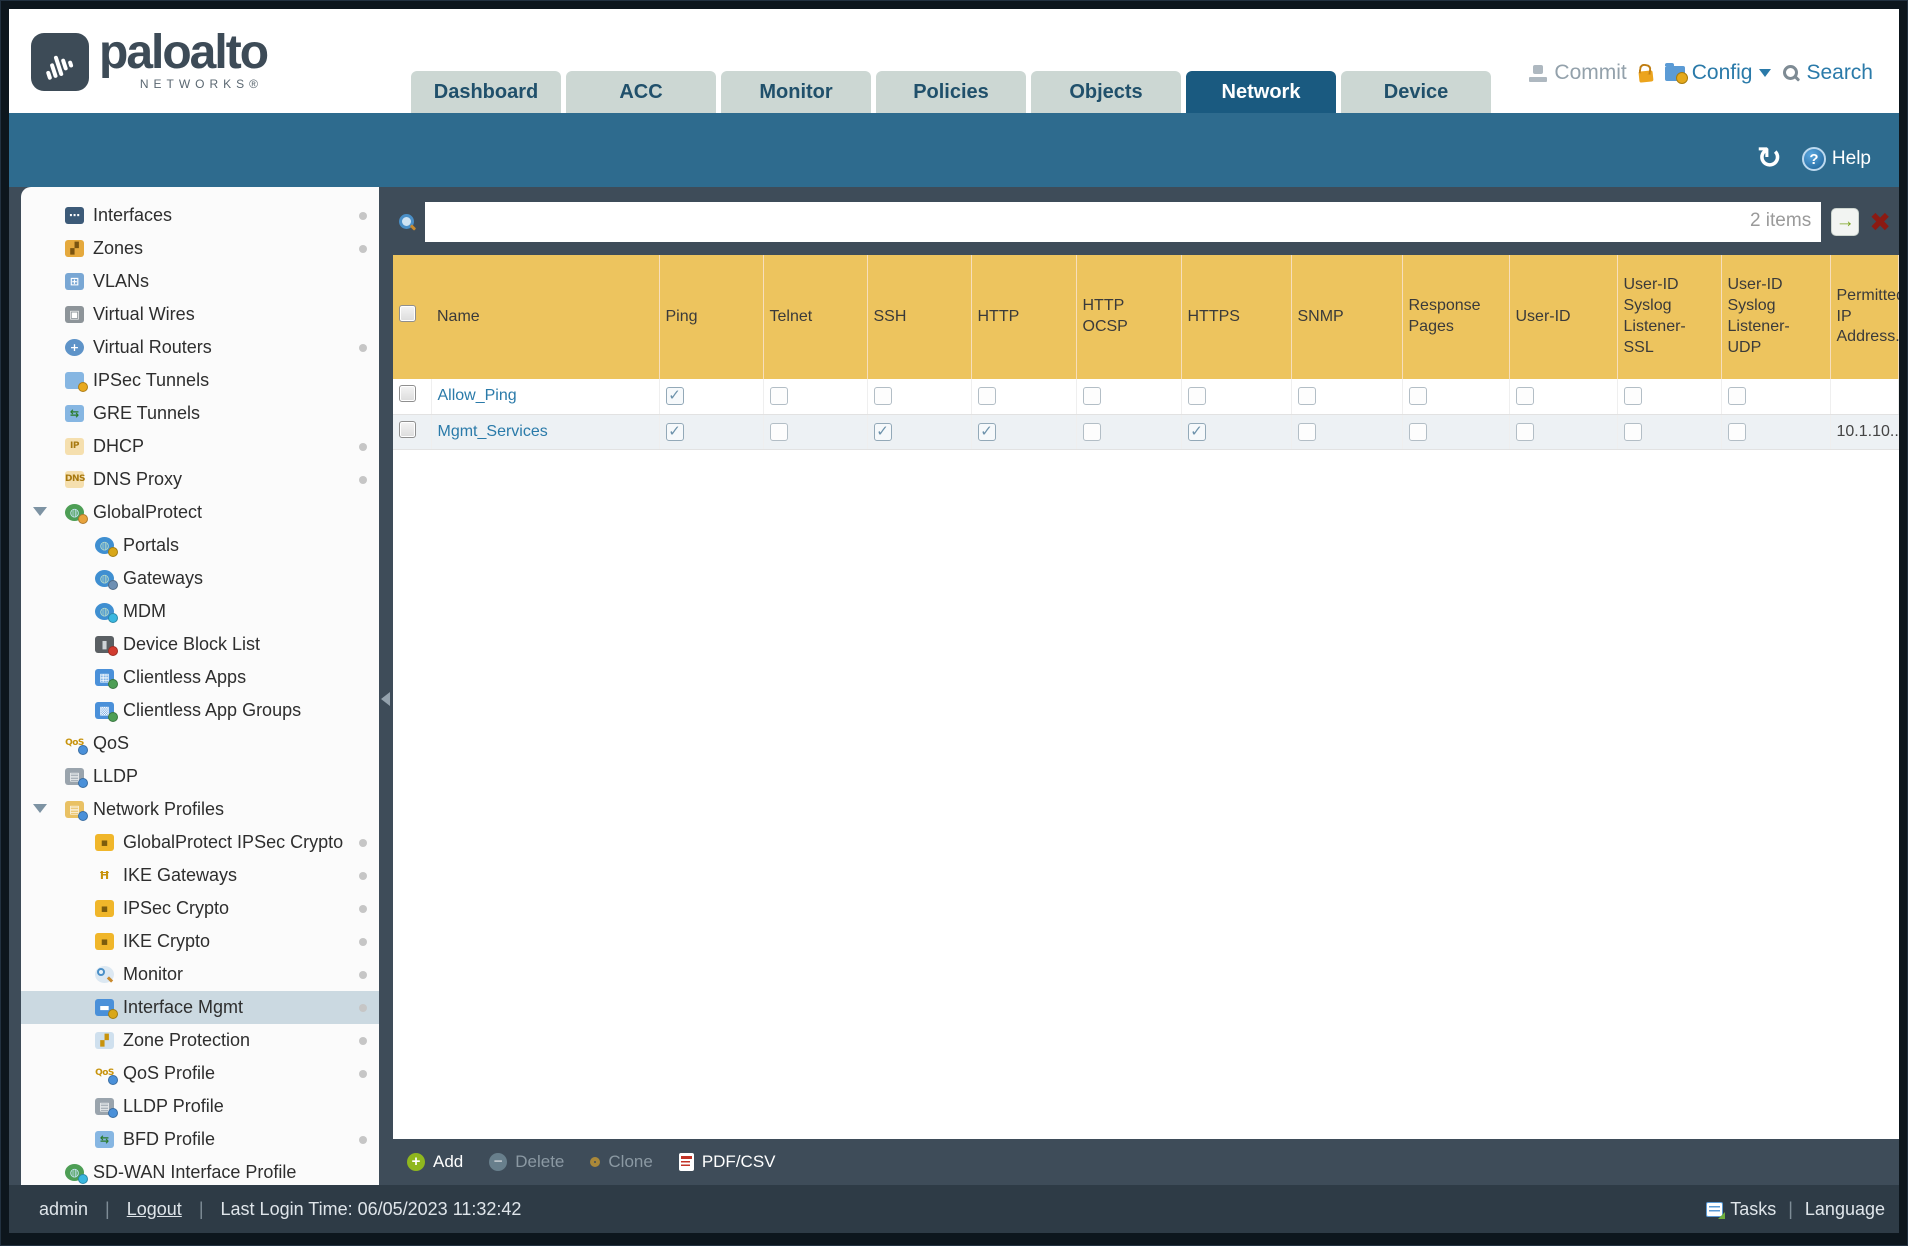  I want to click on sidebar-item-gre-tunnels: ⇆ GRE Tunnels, so click(200, 413).